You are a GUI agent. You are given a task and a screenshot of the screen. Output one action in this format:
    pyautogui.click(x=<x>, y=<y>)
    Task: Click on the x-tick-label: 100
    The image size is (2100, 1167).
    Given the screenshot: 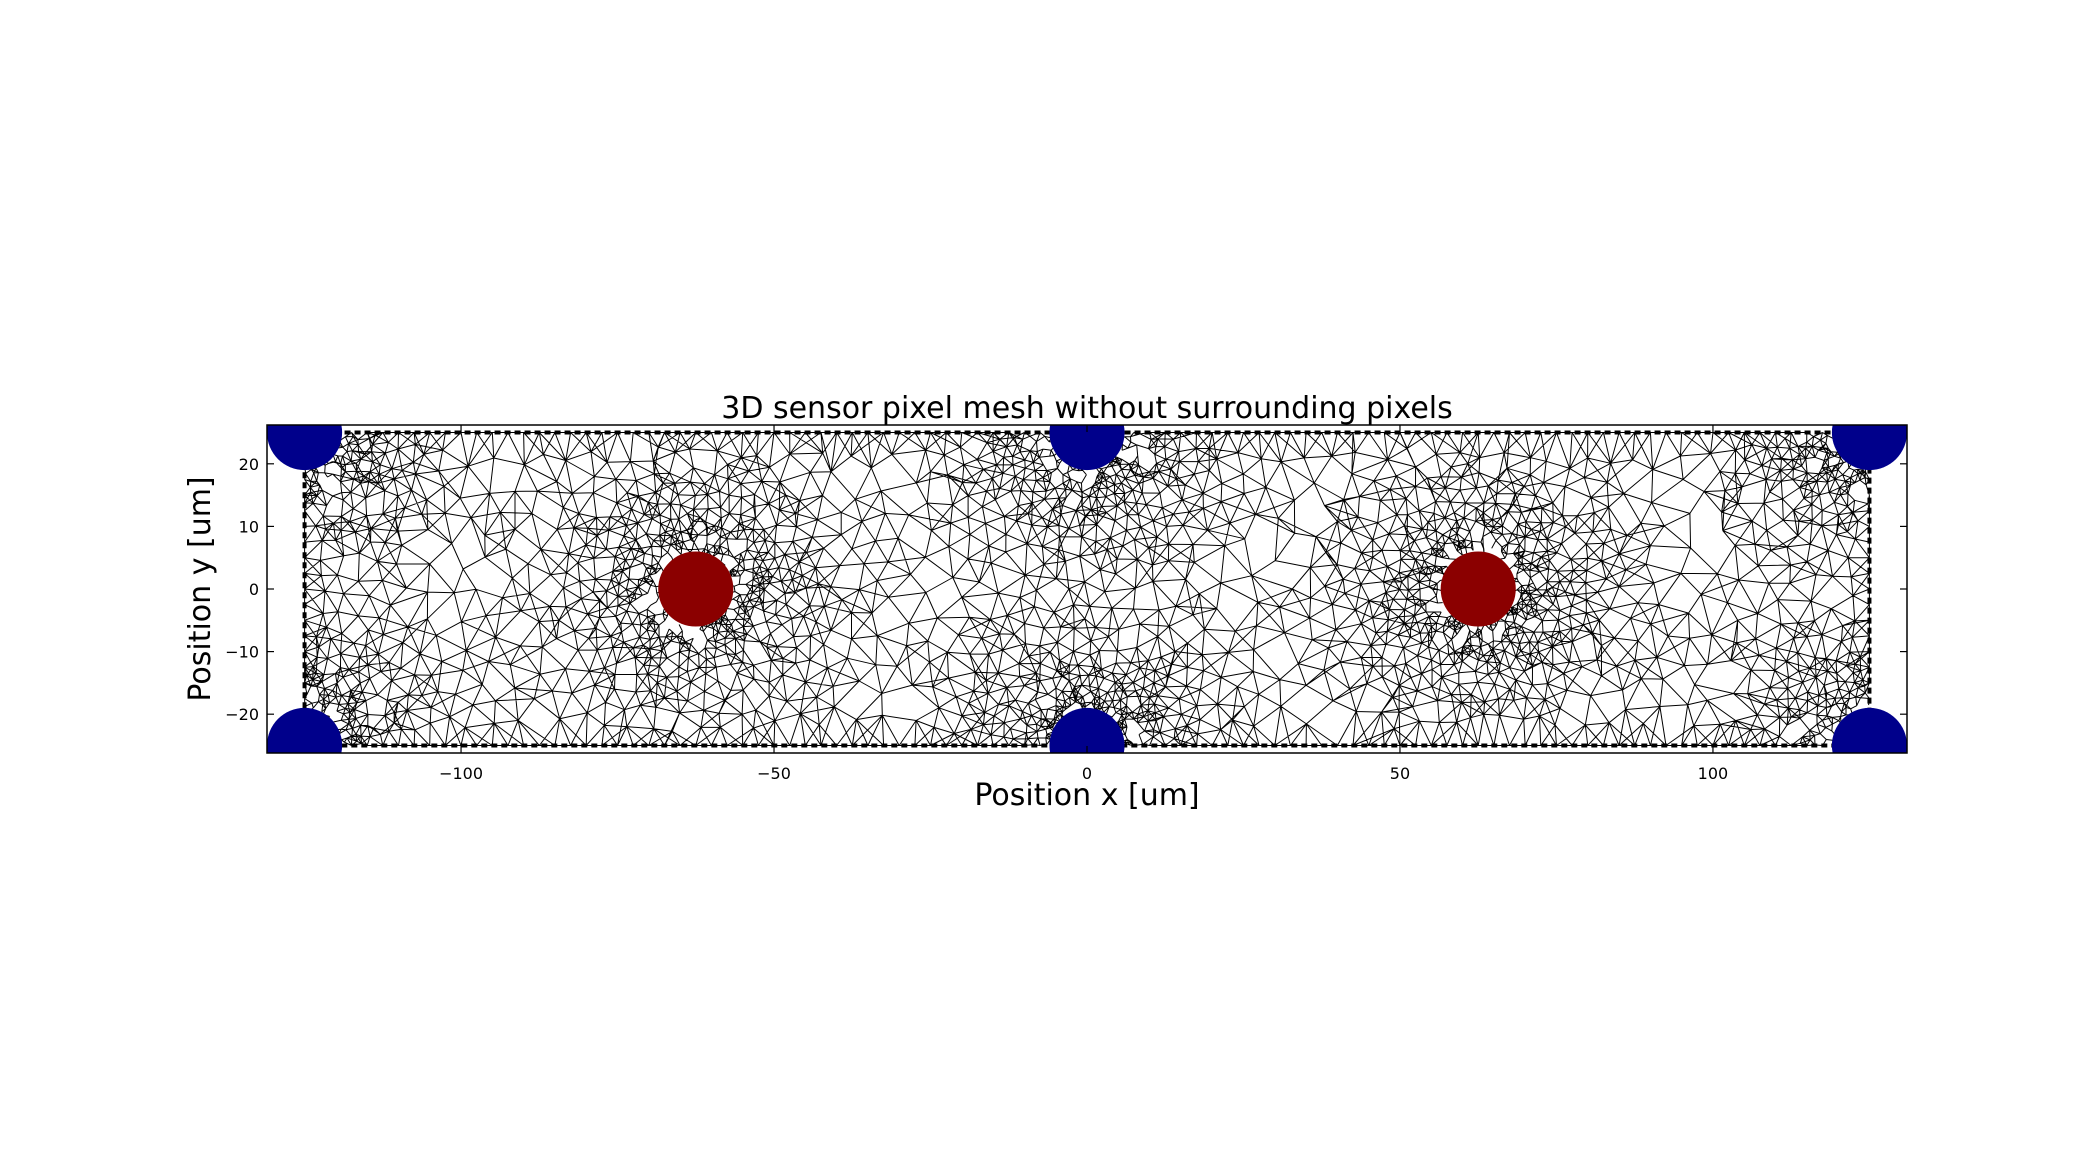 What is the action you would take?
    pyautogui.click(x=1713, y=773)
    